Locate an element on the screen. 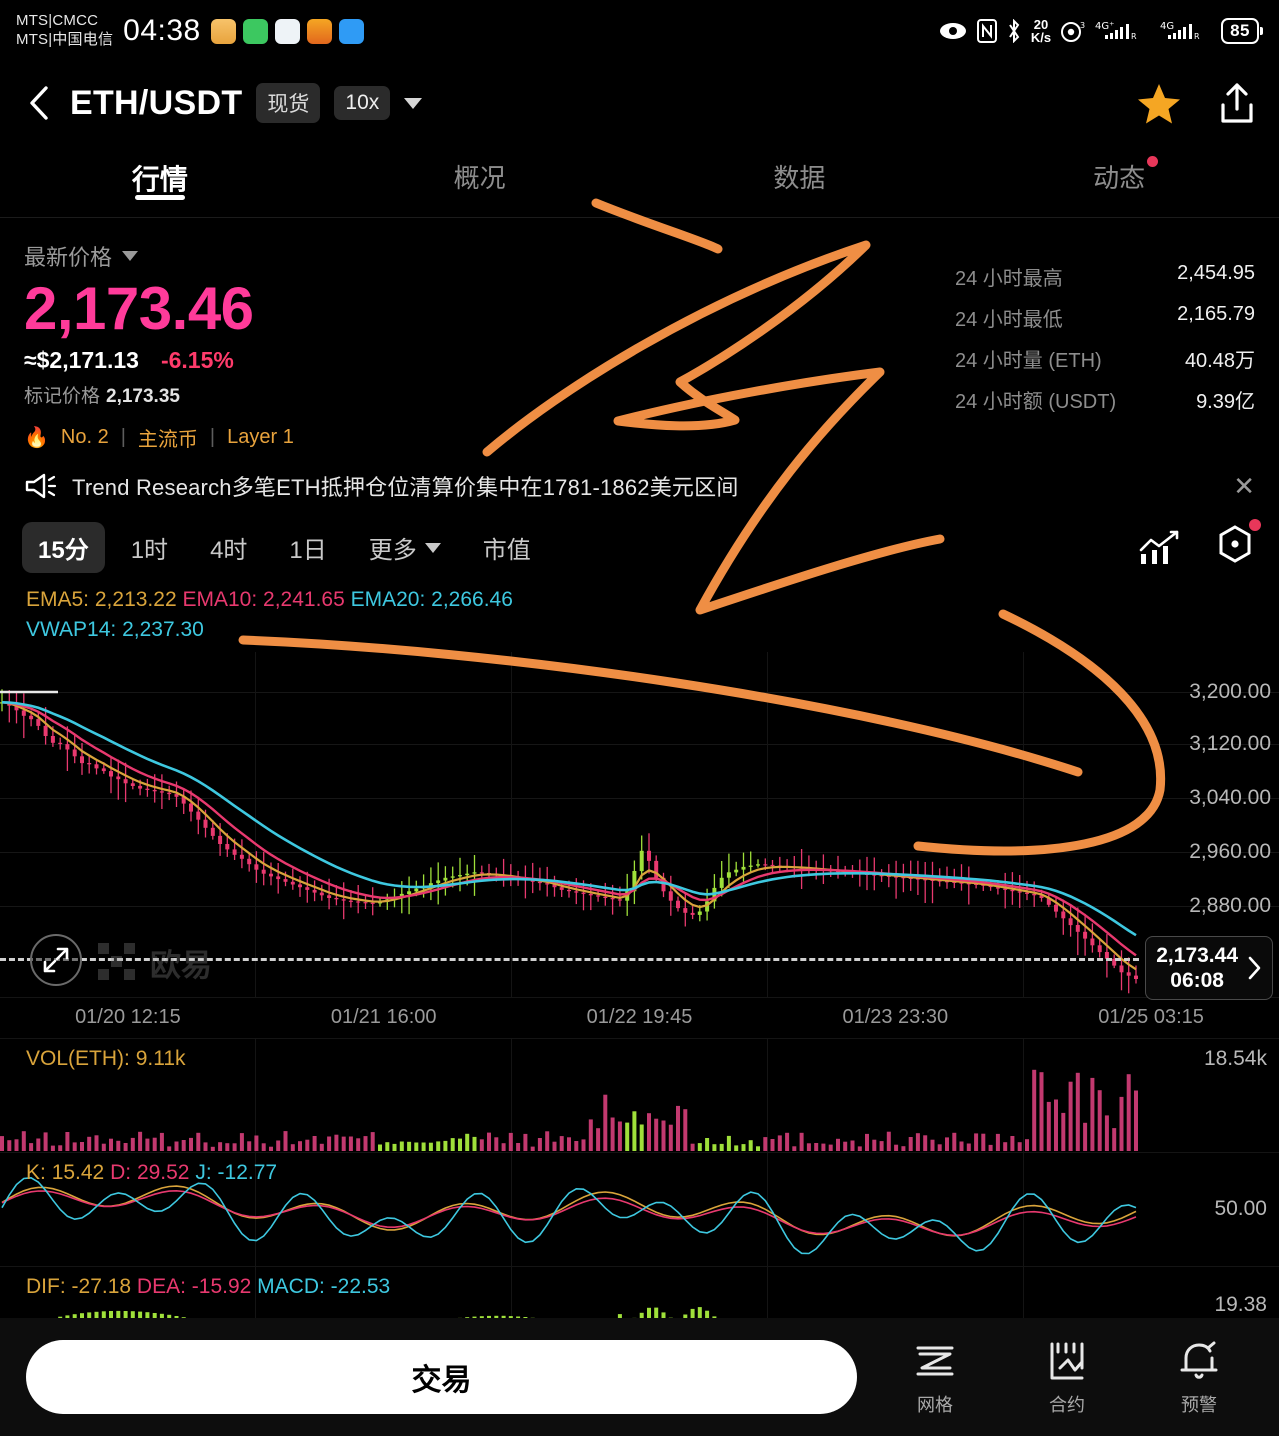 The image size is (1279, 1436). share-icon is located at coordinates (1237, 103).